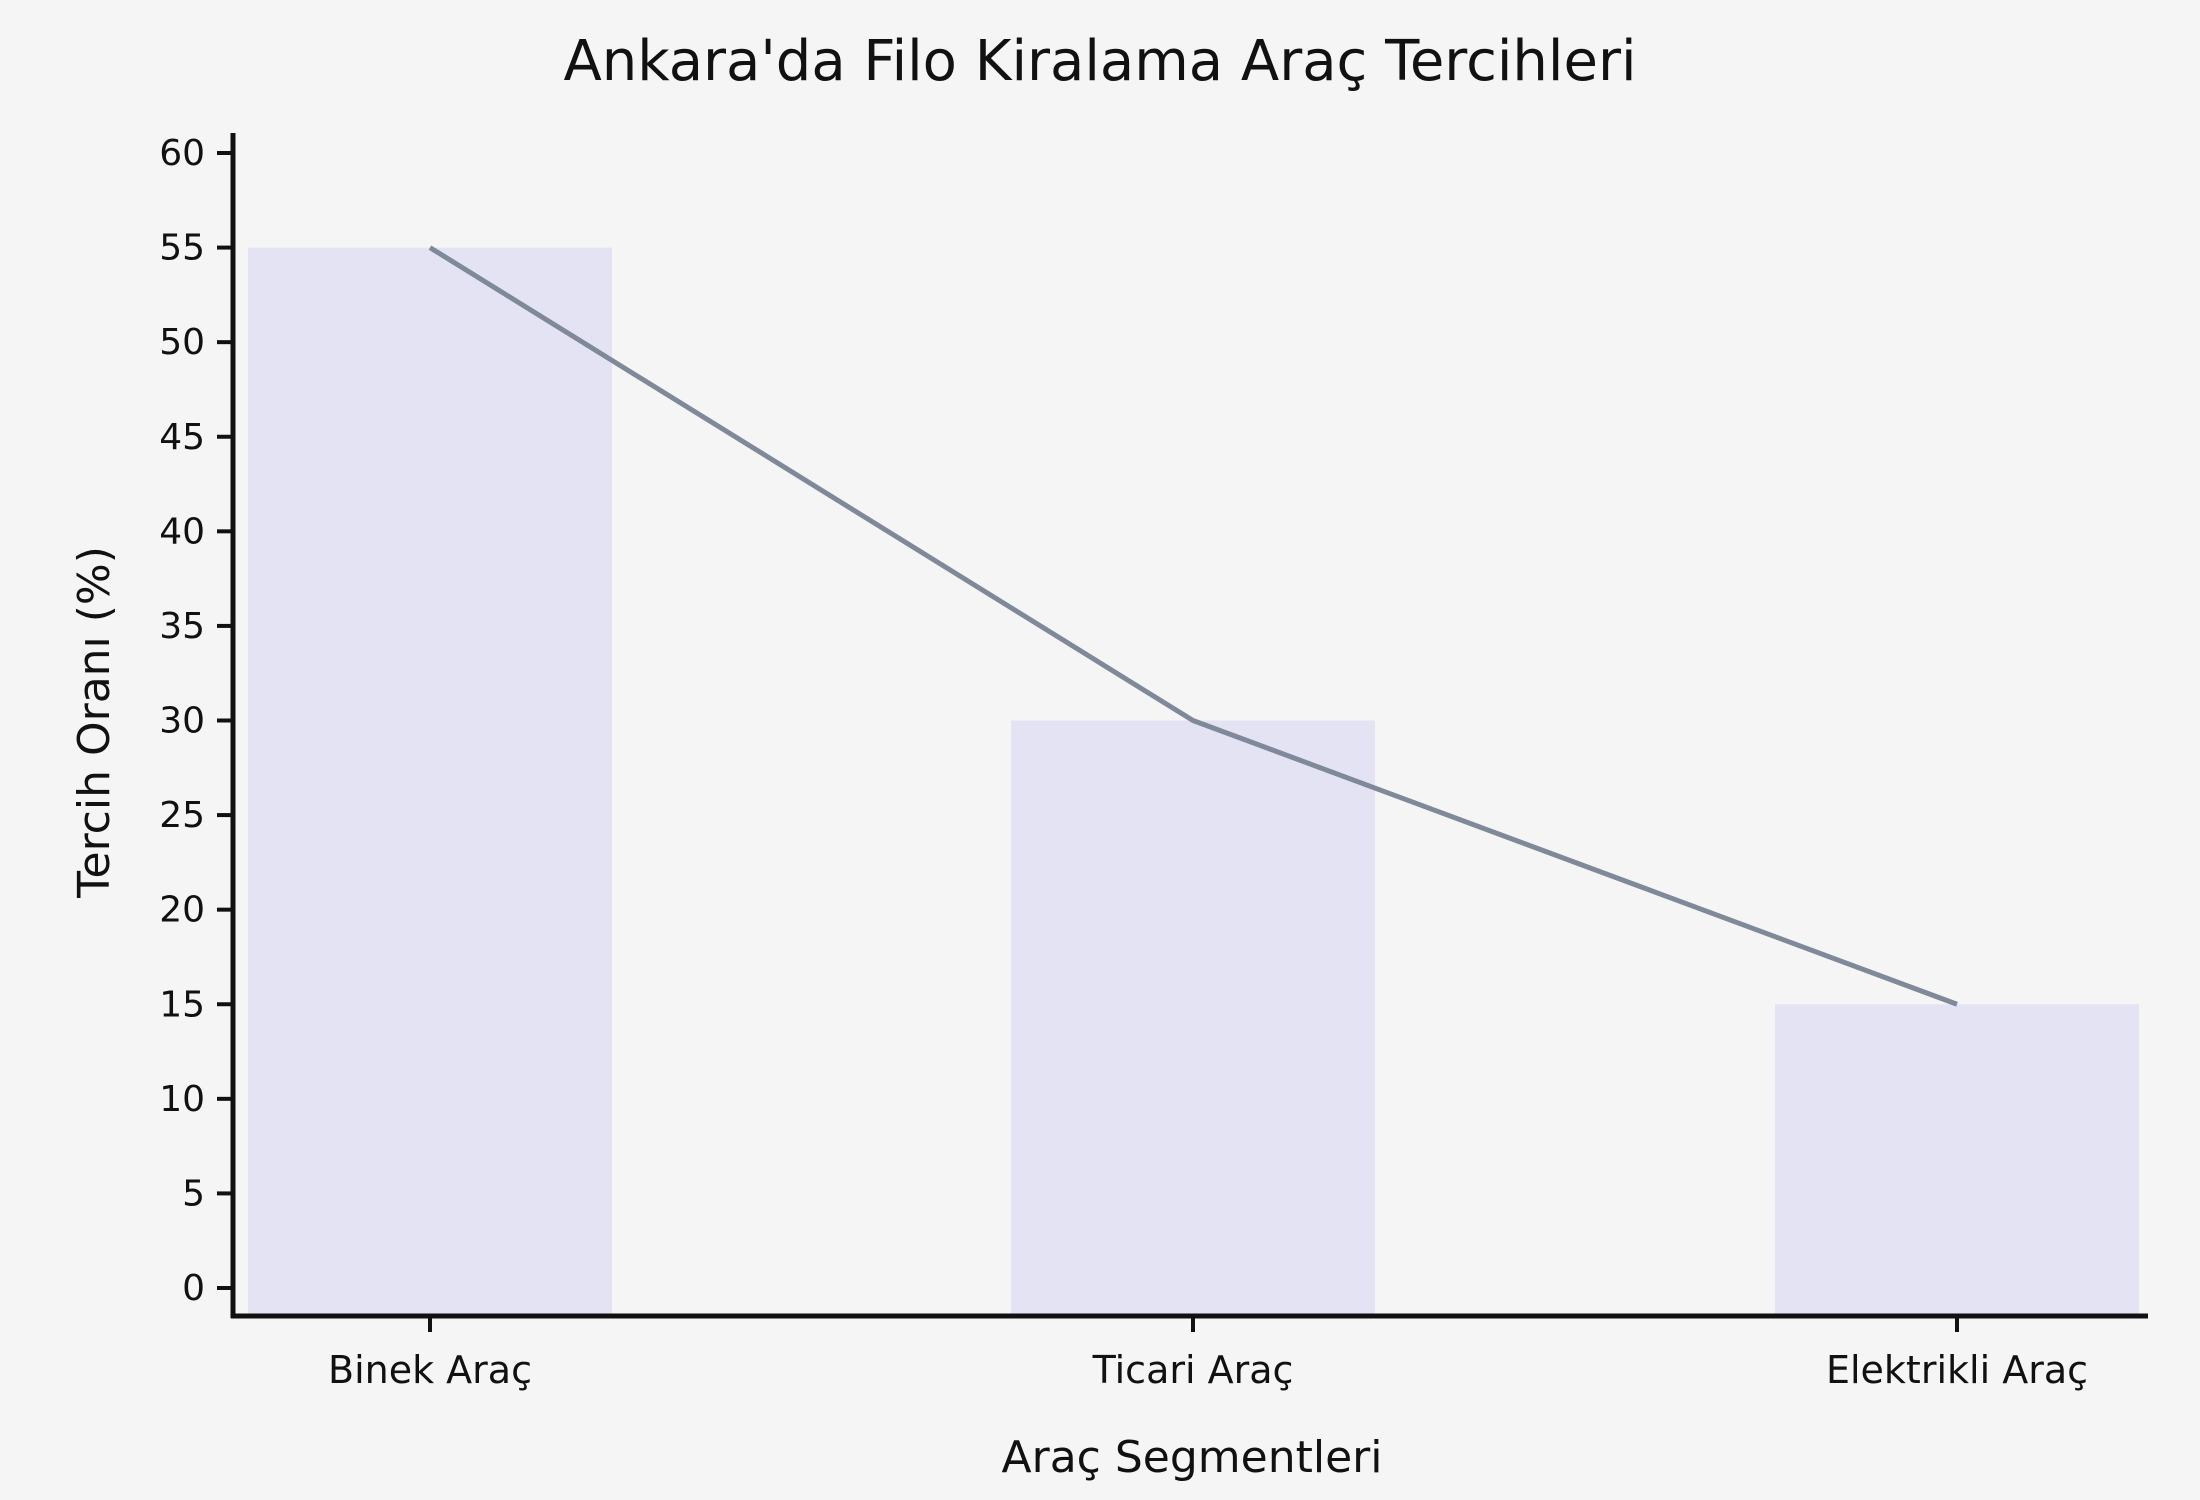  I want to click on x-ticks-layer: Binek Araç Ticari Araç Elektrikli Araç, so click(1208, 1354).